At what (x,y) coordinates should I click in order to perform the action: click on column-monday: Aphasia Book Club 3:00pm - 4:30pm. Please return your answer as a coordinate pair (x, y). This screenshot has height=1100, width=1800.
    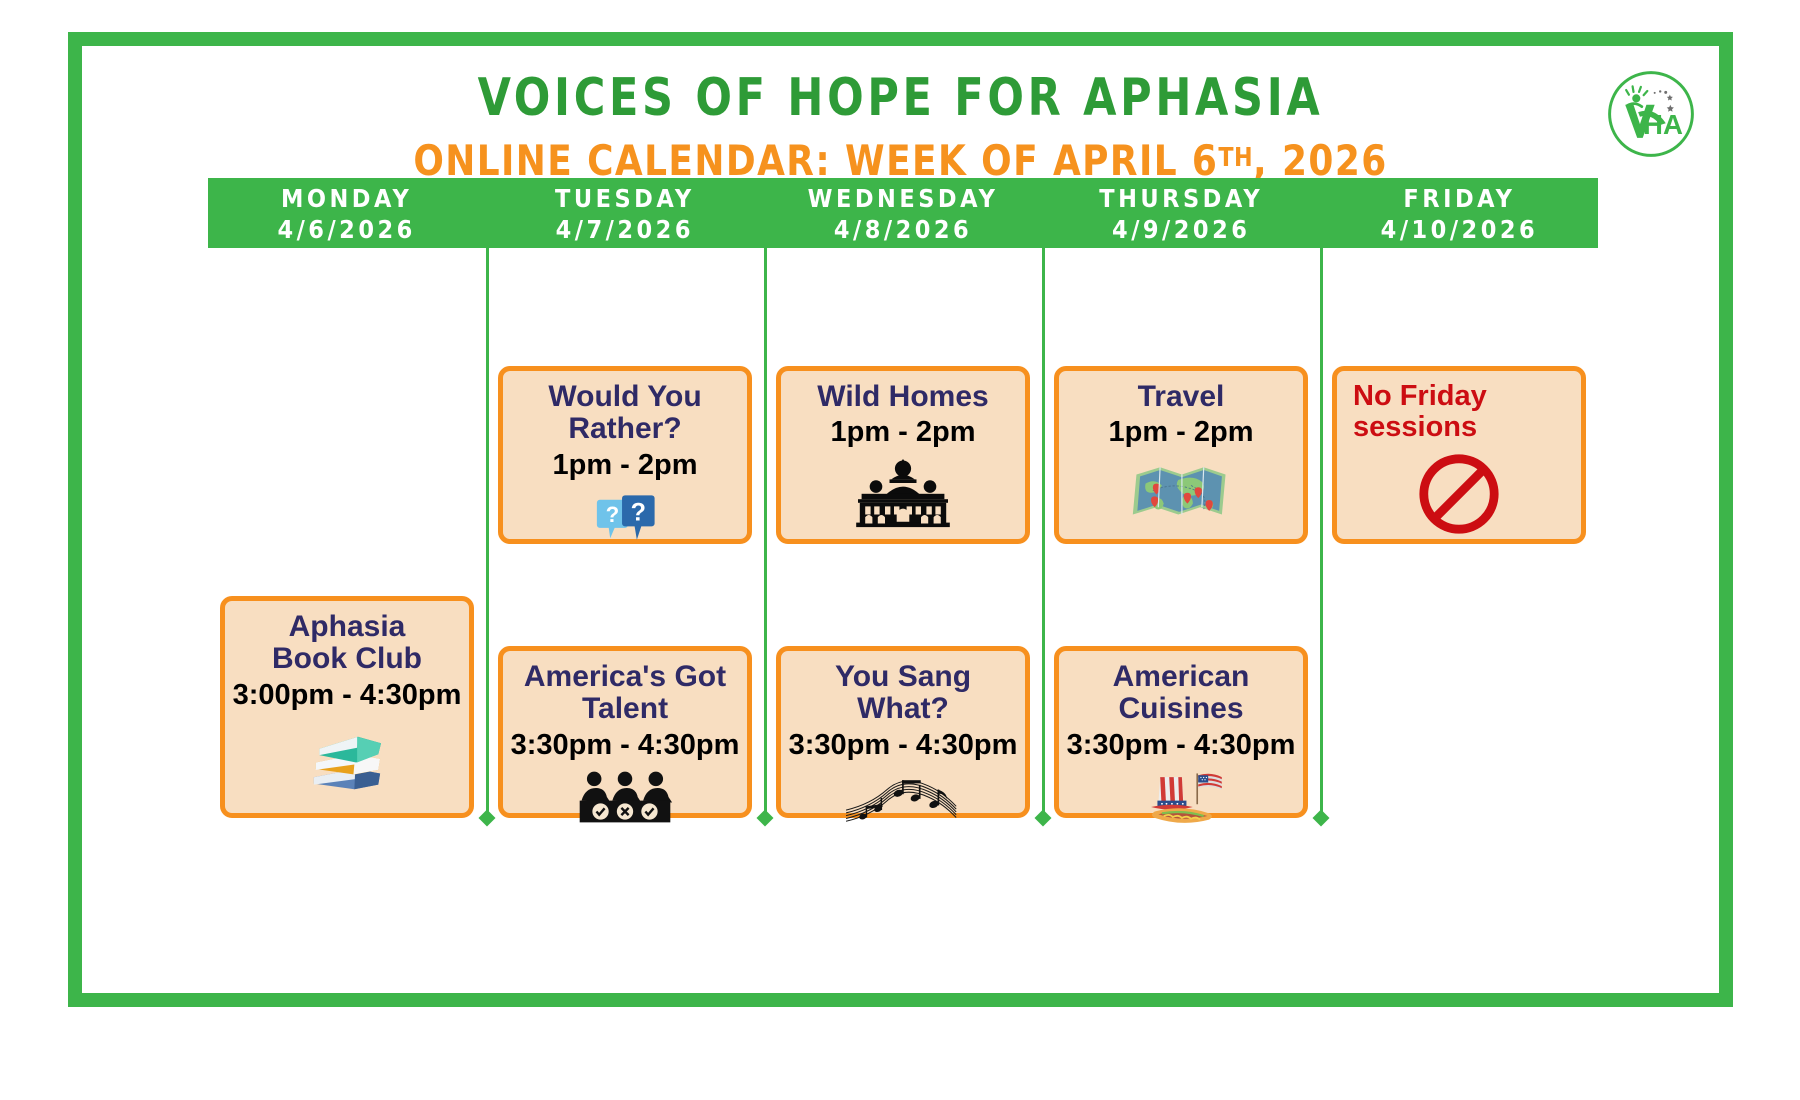
    Looking at the image, I should click on (347, 553).